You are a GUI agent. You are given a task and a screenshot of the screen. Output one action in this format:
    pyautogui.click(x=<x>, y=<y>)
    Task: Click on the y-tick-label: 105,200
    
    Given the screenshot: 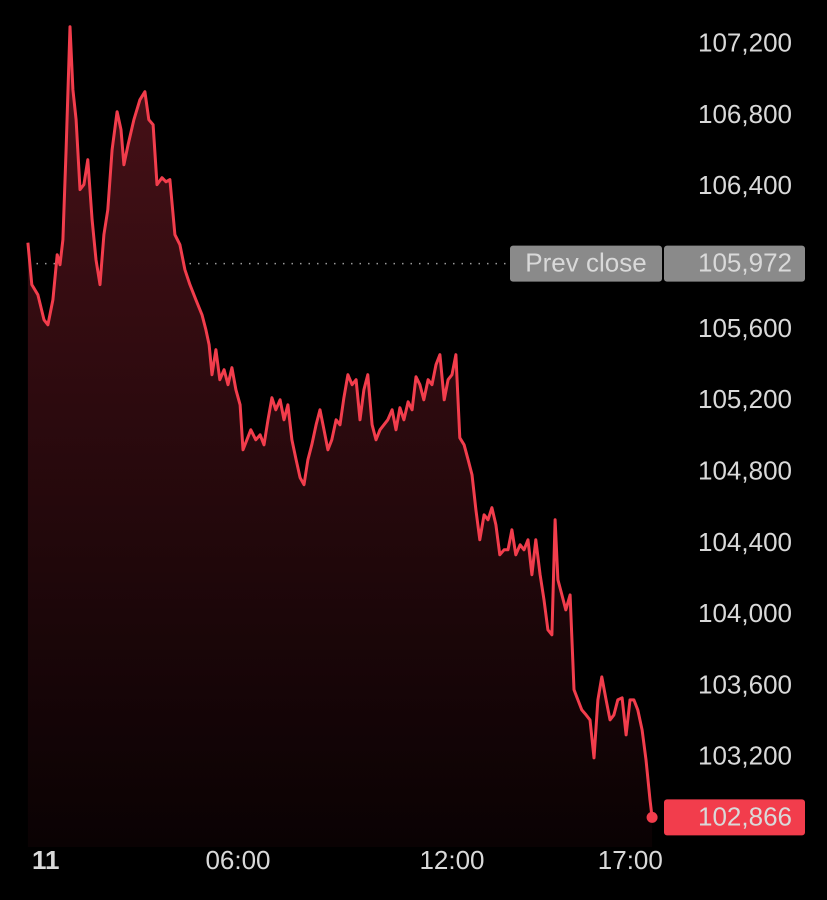 What is the action you would take?
    pyautogui.click(x=745, y=399)
    